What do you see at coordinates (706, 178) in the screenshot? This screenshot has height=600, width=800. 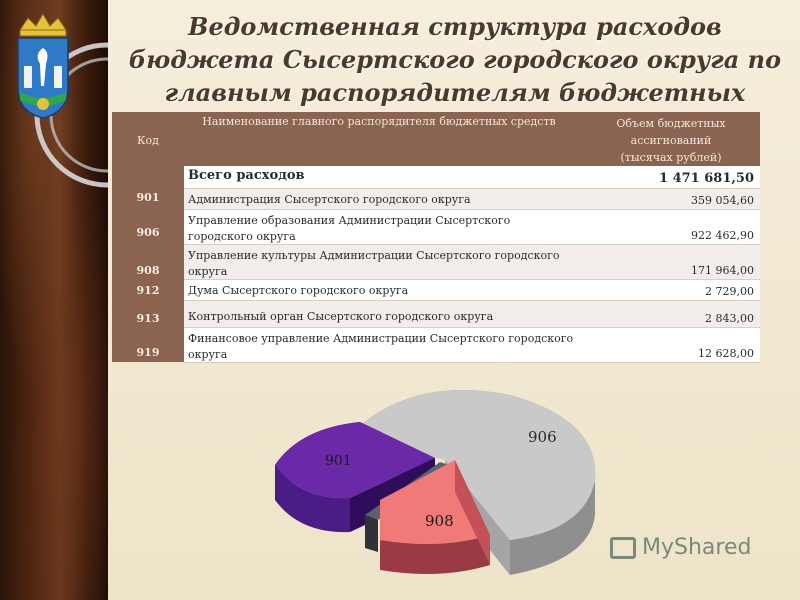 I see `total-value: 1 471 681,50` at bounding box center [706, 178].